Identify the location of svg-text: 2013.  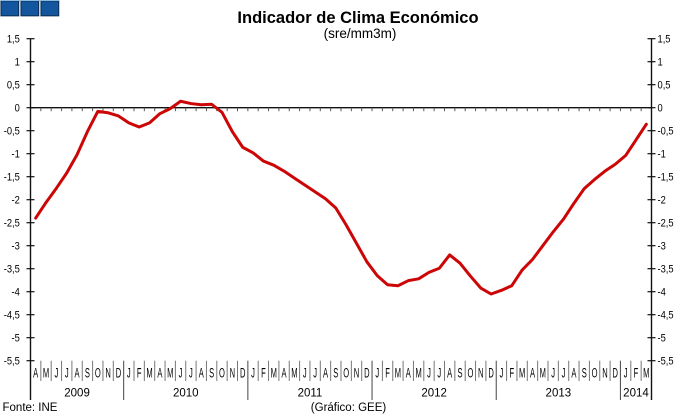
(559, 394).